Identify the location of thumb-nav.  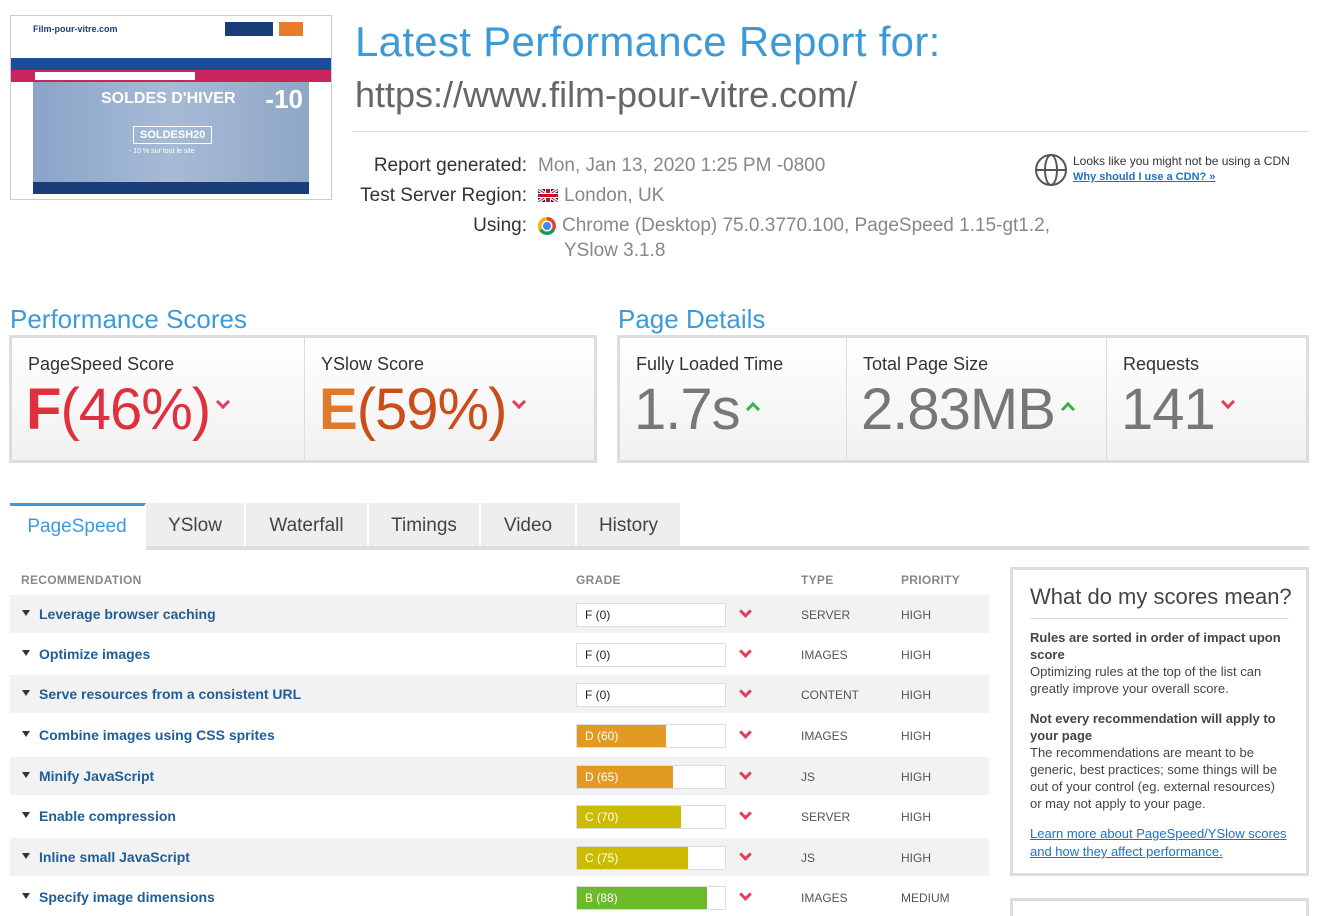
(171, 64).